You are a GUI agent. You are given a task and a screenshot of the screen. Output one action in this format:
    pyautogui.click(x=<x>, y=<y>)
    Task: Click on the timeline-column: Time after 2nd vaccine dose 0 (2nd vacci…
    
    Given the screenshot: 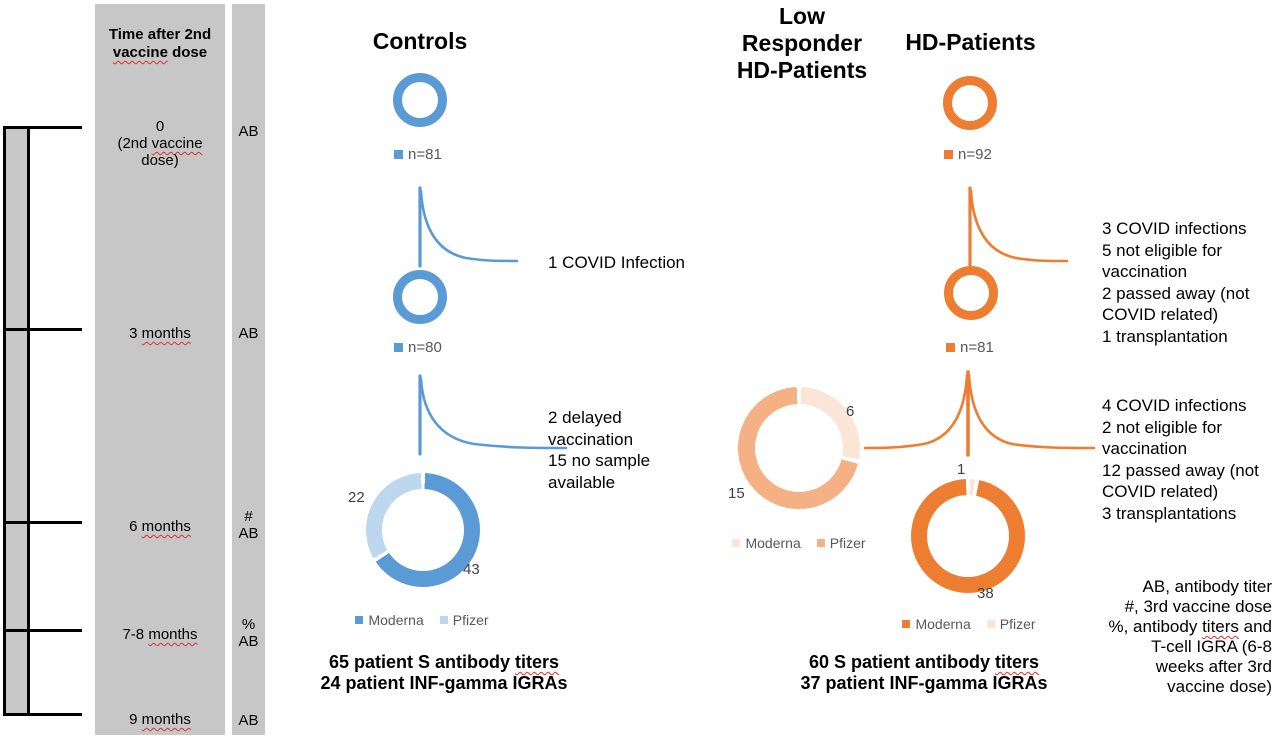 What is the action you would take?
    pyautogui.click(x=160, y=369)
    